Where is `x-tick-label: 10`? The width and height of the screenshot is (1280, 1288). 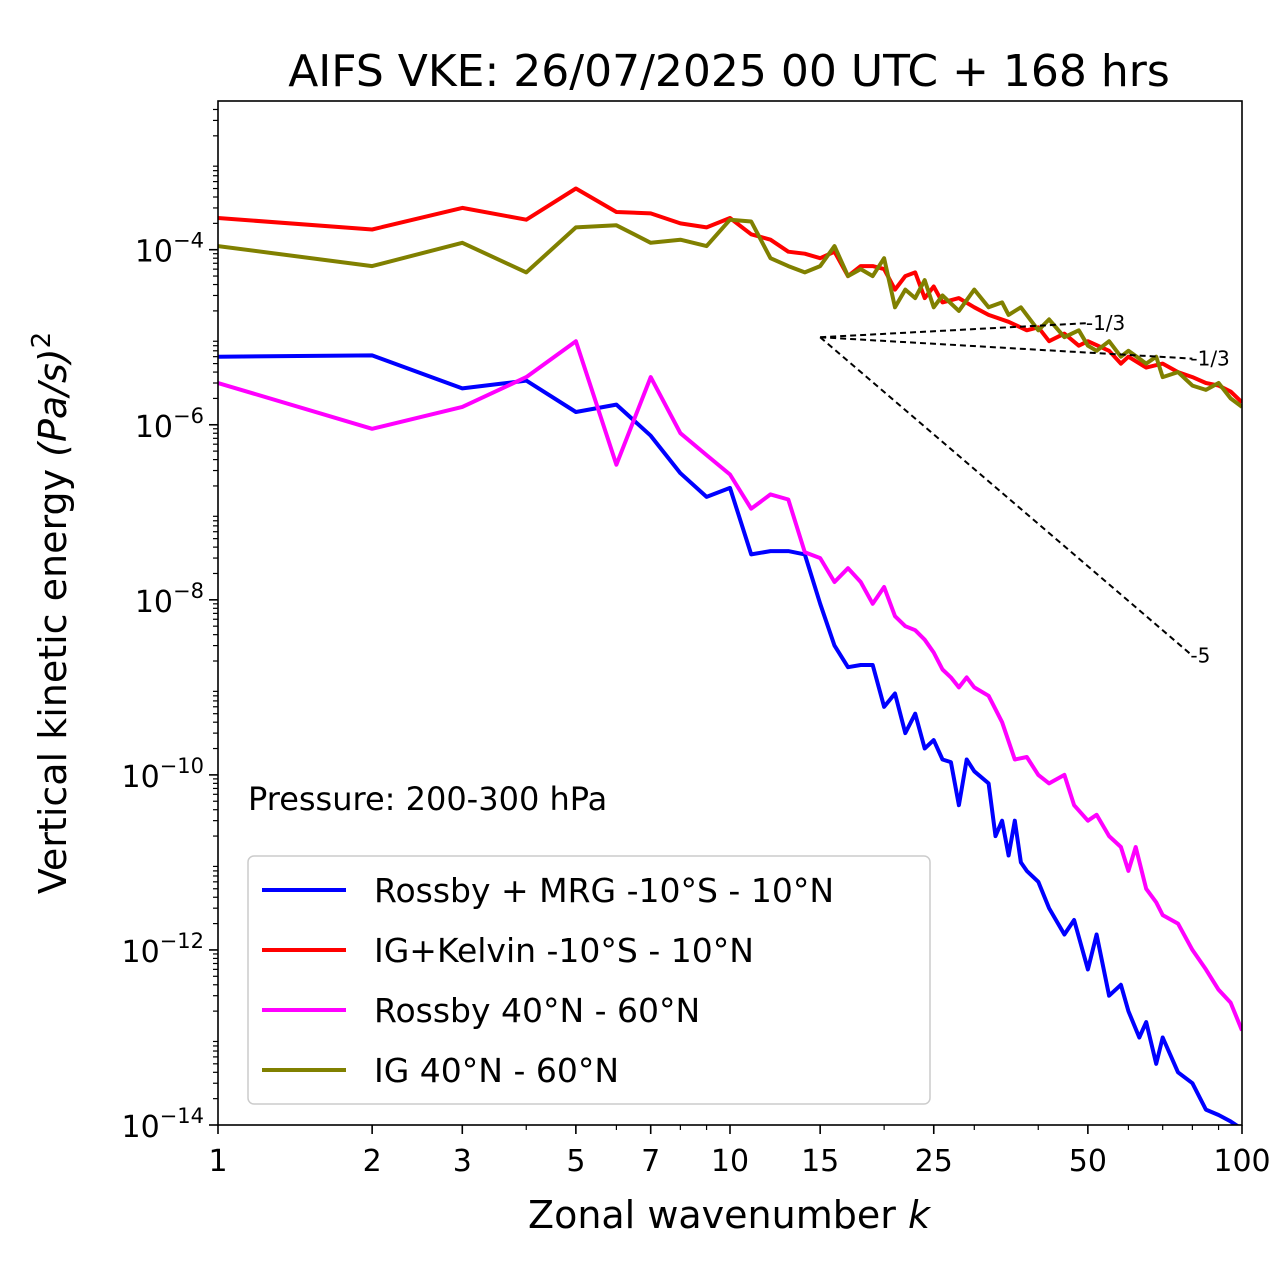
x-tick-label: 10 is located at coordinates (730, 1161).